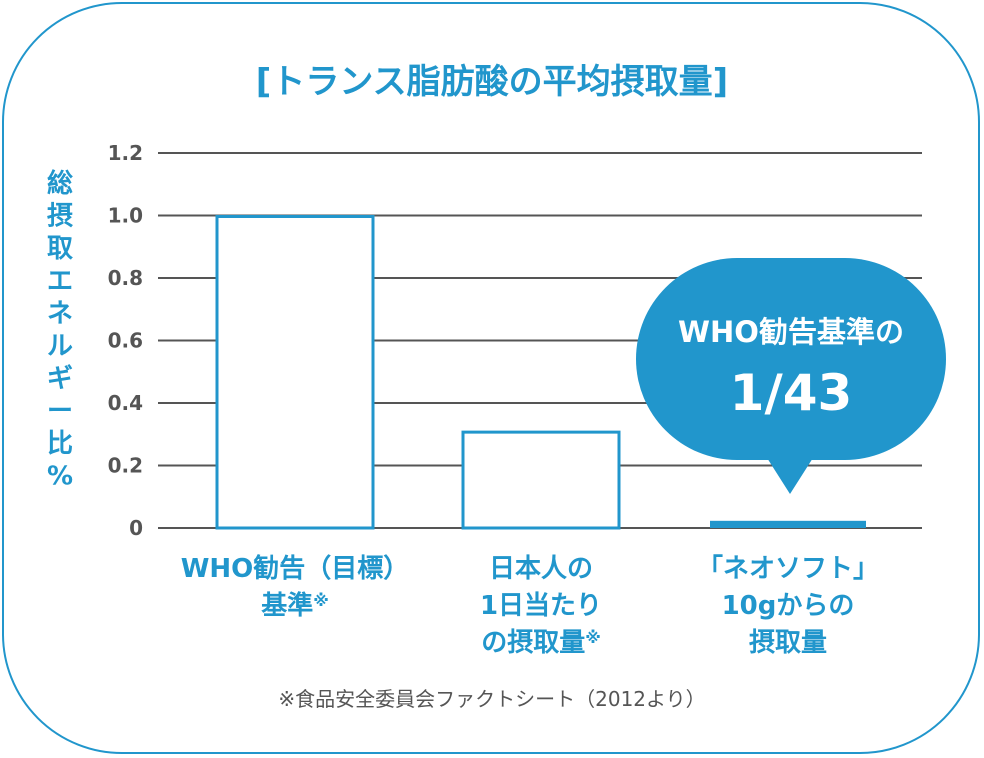 The height and width of the screenshot is (758, 984). I want to click on y-tick-label: 1.2, so click(125, 153).